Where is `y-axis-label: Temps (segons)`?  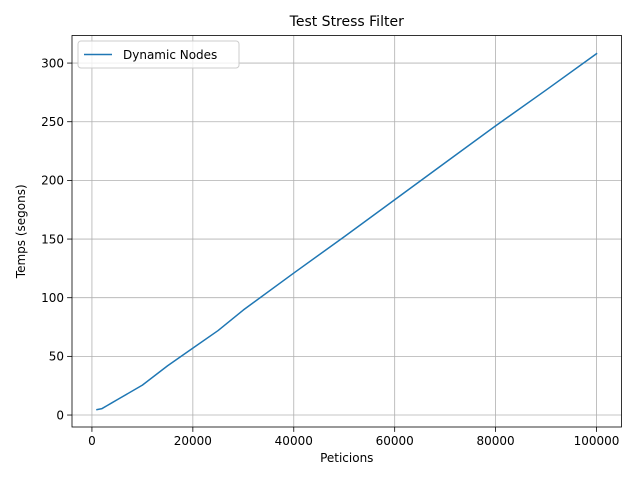 y-axis-label: Temps (segons) is located at coordinates (21, 231).